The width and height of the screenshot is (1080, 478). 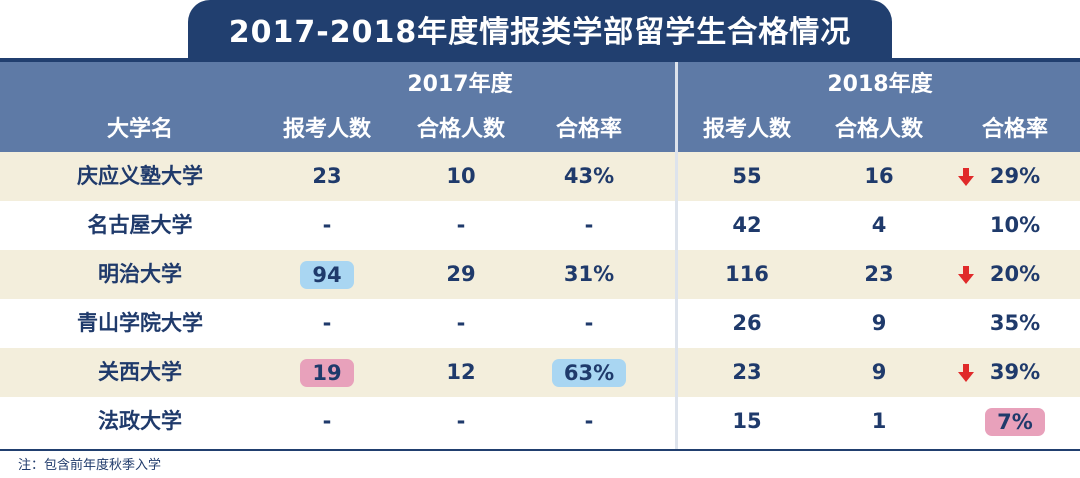 I want to click on cell-university-name-text: 青山学院大学, so click(x=140, y=323).